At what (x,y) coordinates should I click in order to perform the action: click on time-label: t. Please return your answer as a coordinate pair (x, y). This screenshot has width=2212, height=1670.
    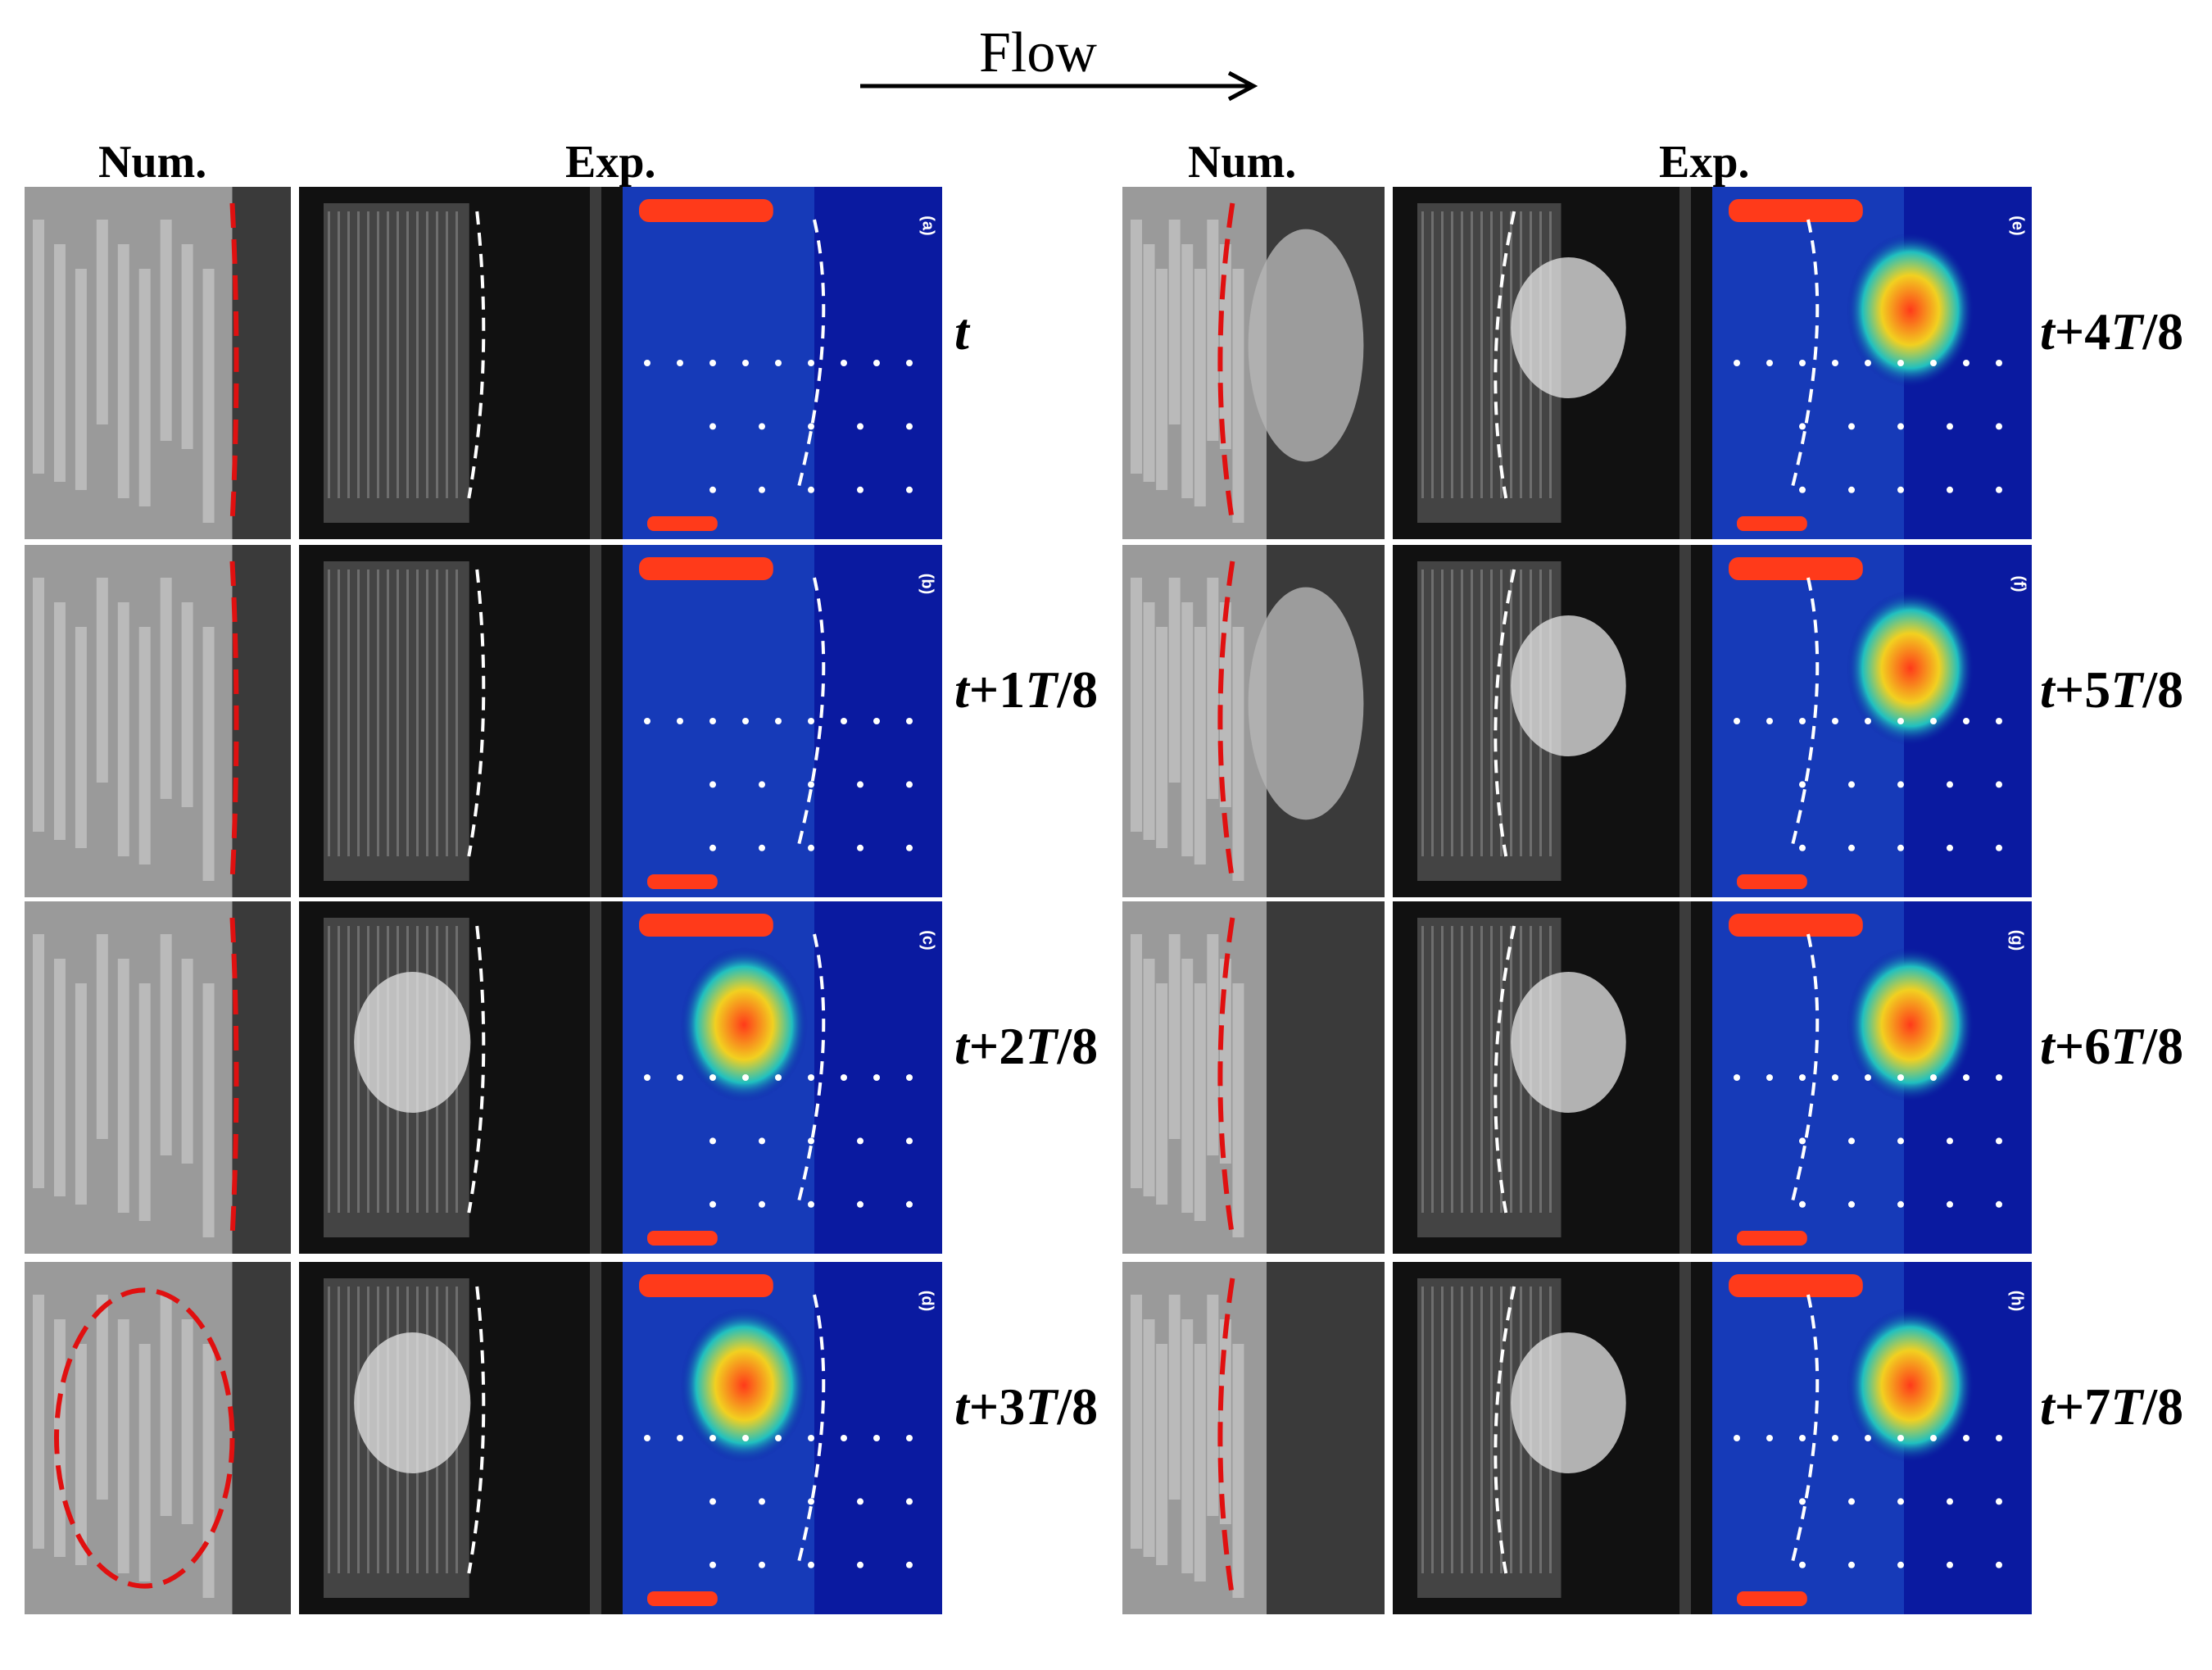
    Looking at the image, I should click on (961, 332).